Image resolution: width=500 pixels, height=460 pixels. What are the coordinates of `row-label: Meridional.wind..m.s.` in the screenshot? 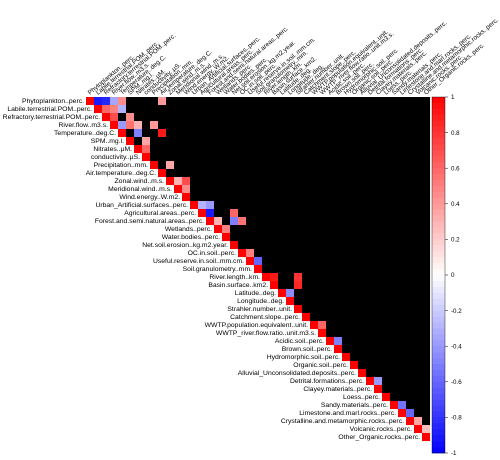 It's located at (140, 189).